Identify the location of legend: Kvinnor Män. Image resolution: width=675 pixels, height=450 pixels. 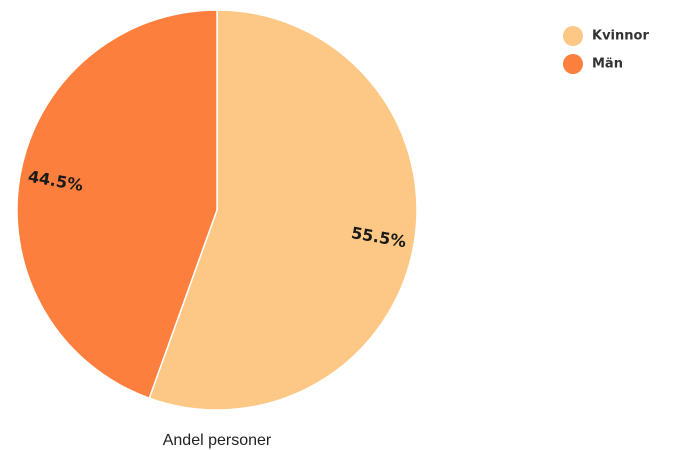
(606, 50).